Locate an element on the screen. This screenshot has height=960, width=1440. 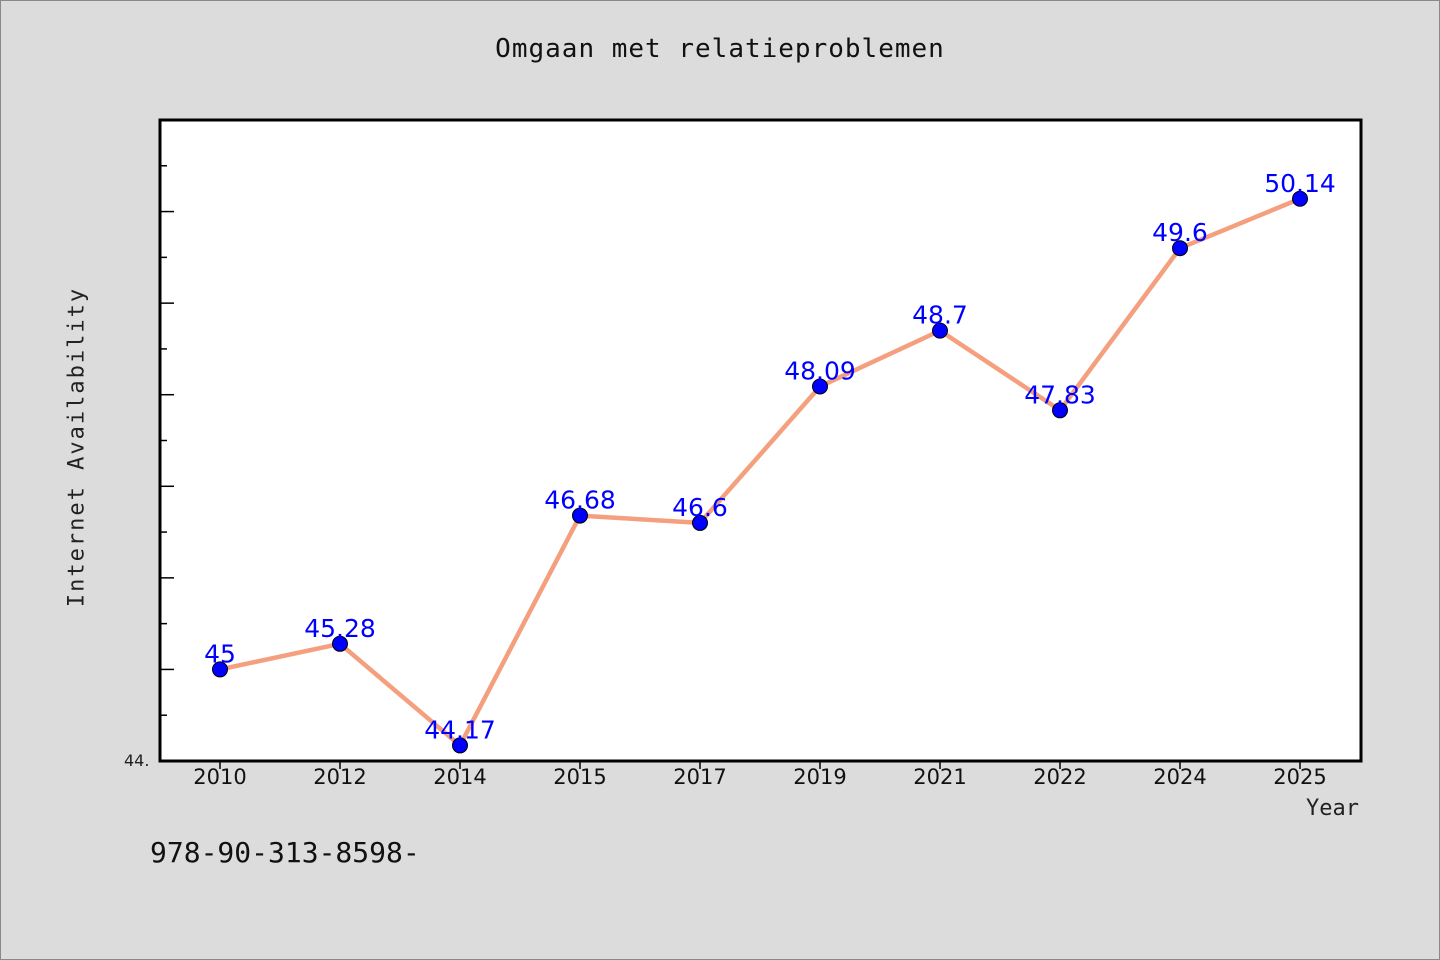
data-label: 44.17 is located at coordinates (460, 729).